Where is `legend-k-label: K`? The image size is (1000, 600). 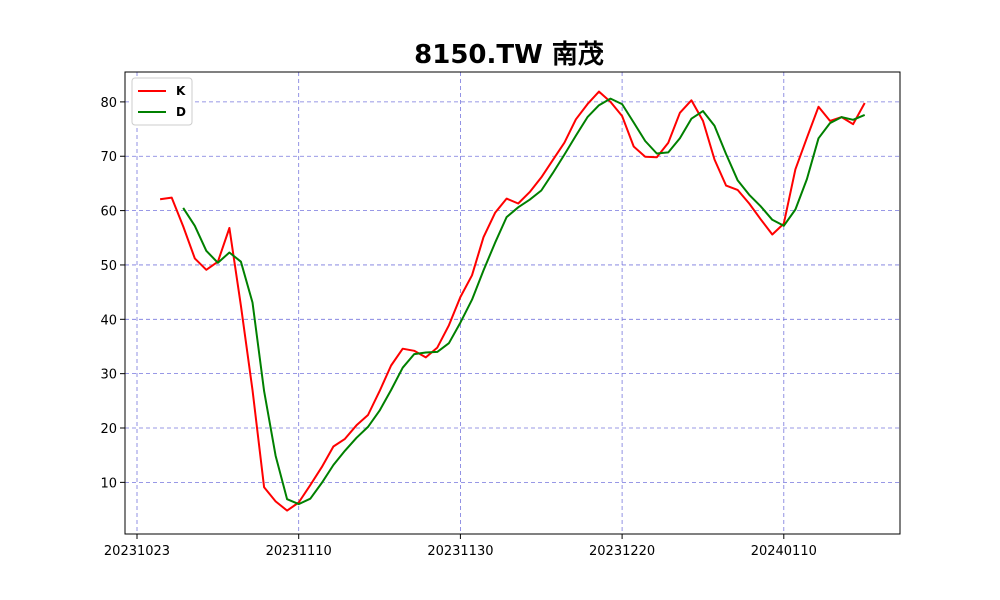
legend-k-label: K is located at coordinates (181, 91).